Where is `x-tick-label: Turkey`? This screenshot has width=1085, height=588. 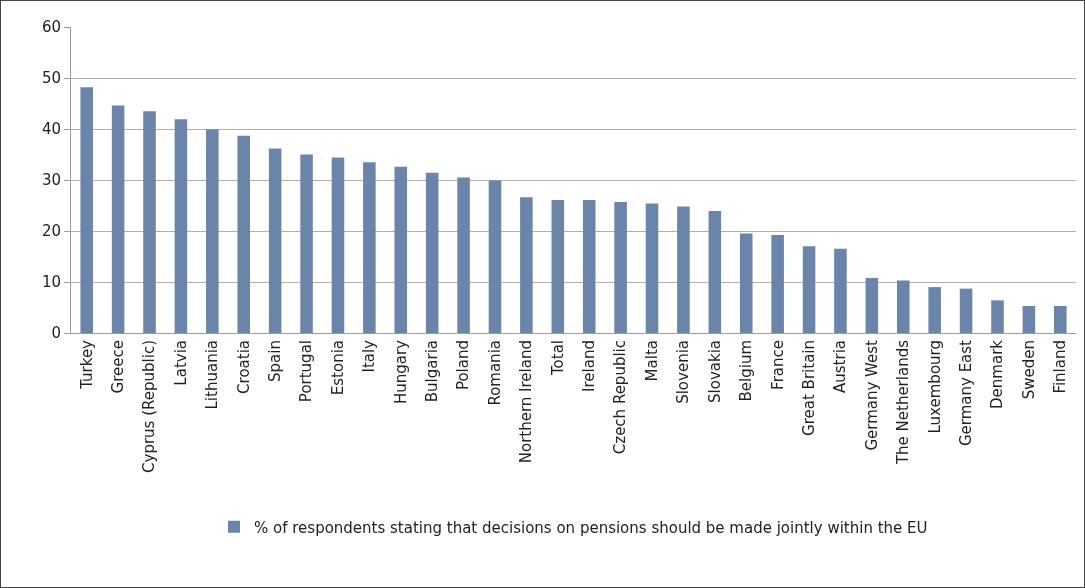
x-tick-label: Turkey is located at coordinates (86, 364).